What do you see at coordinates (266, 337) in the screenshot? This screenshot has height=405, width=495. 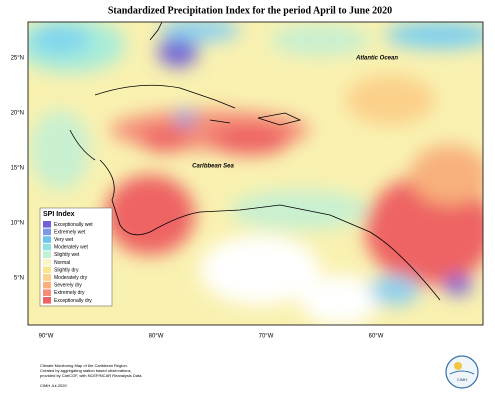 I see `lon-label: 70°W` at bounding box center [266, 337].